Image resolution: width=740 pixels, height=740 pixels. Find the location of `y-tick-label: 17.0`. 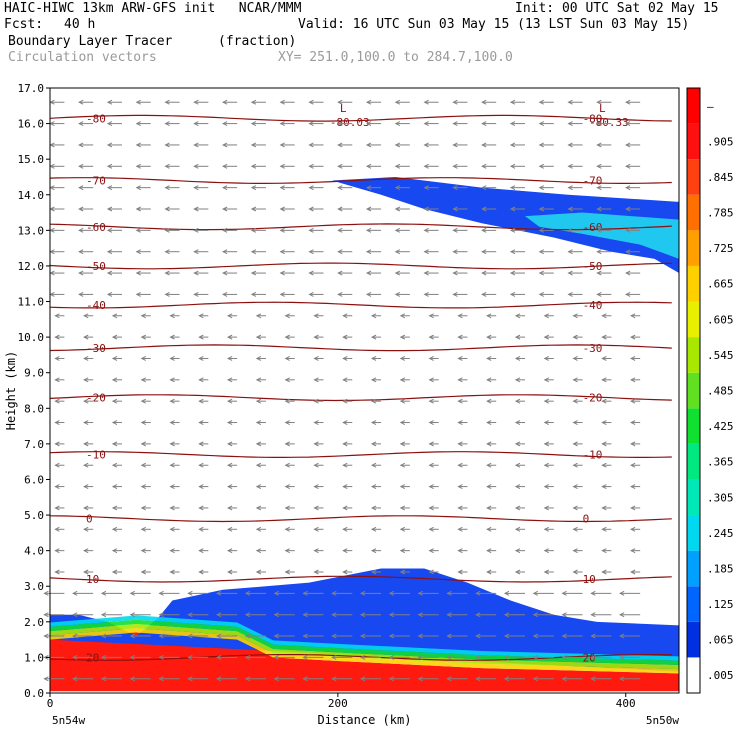

y-tick-label: 17.0 is located at coordinates (31, 88).